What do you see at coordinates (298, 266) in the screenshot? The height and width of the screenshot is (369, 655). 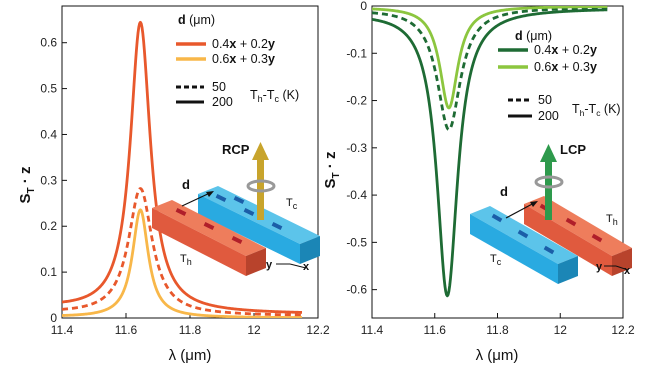 I see `left-axis-x-line` at bounding box center [298, 266].